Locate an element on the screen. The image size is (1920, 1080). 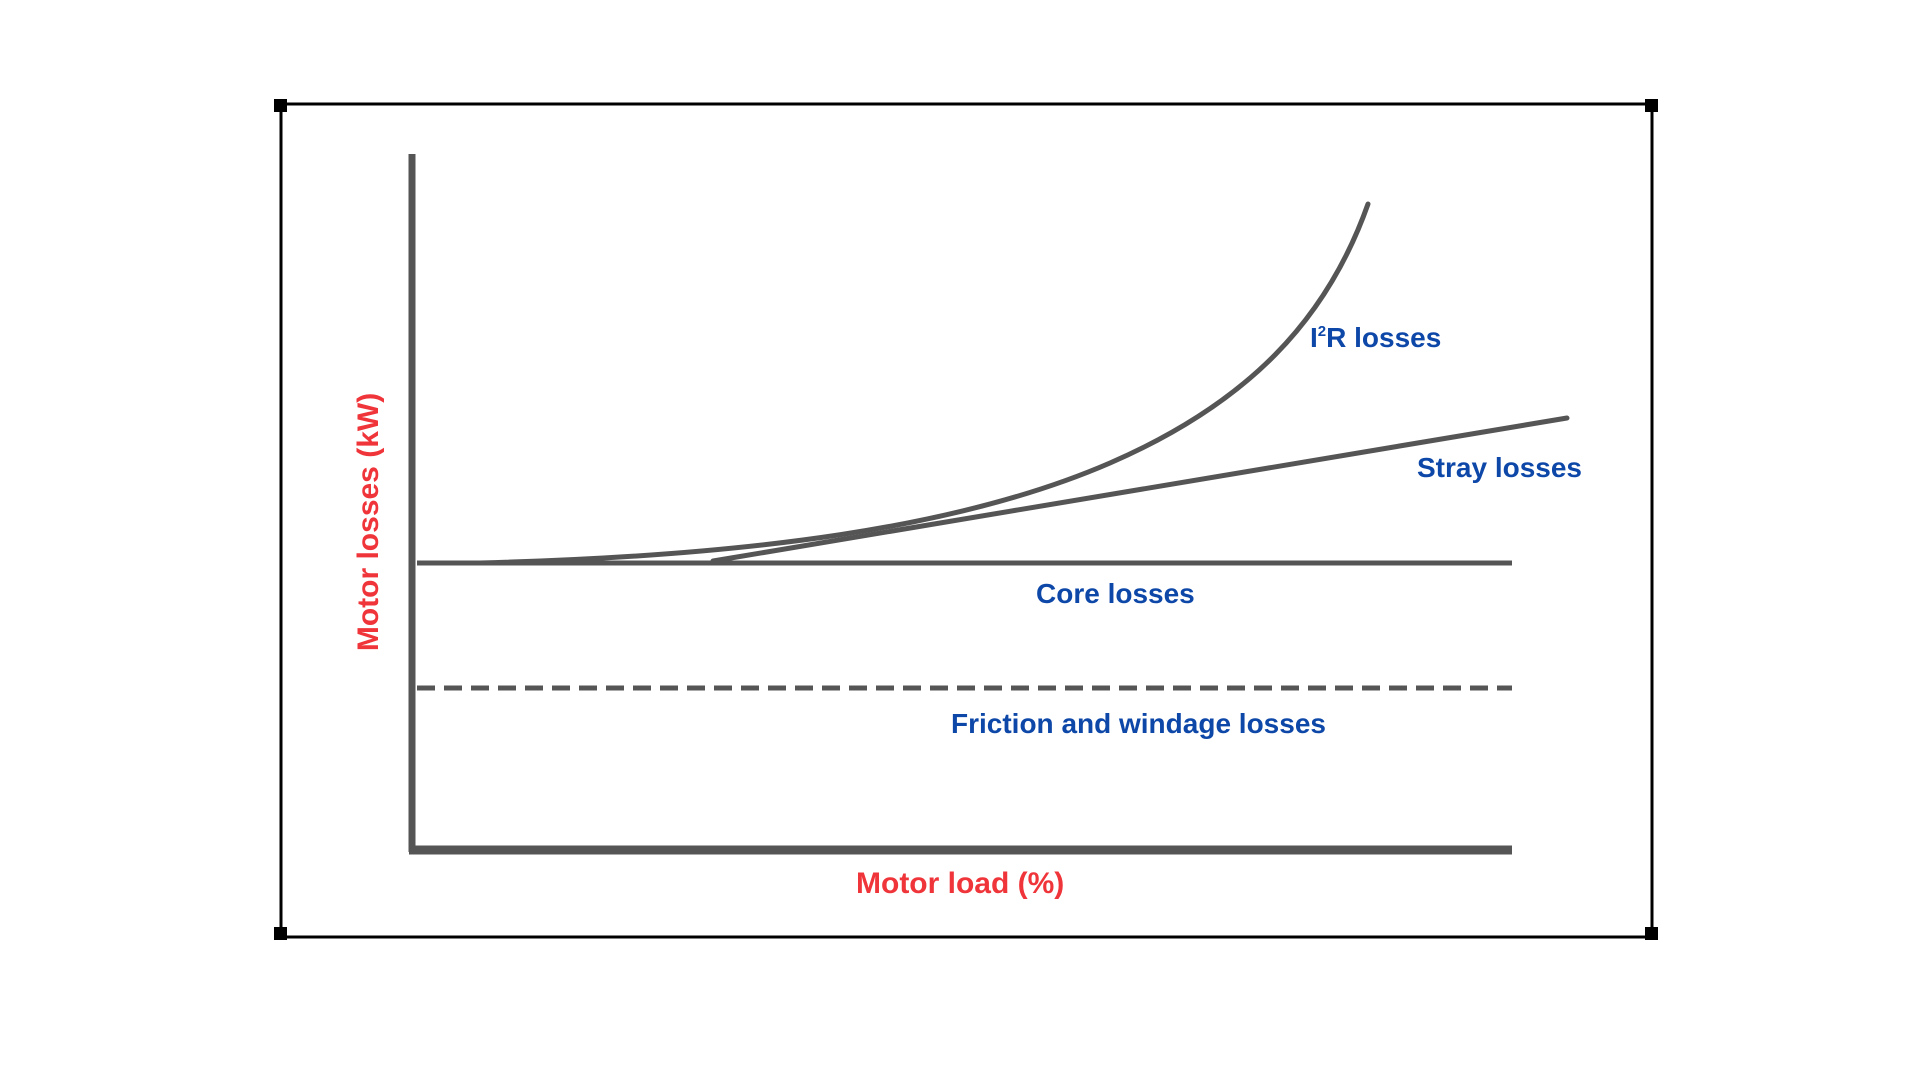
i2r-label-superscript: 2 is located at coordinates (1322, 331).